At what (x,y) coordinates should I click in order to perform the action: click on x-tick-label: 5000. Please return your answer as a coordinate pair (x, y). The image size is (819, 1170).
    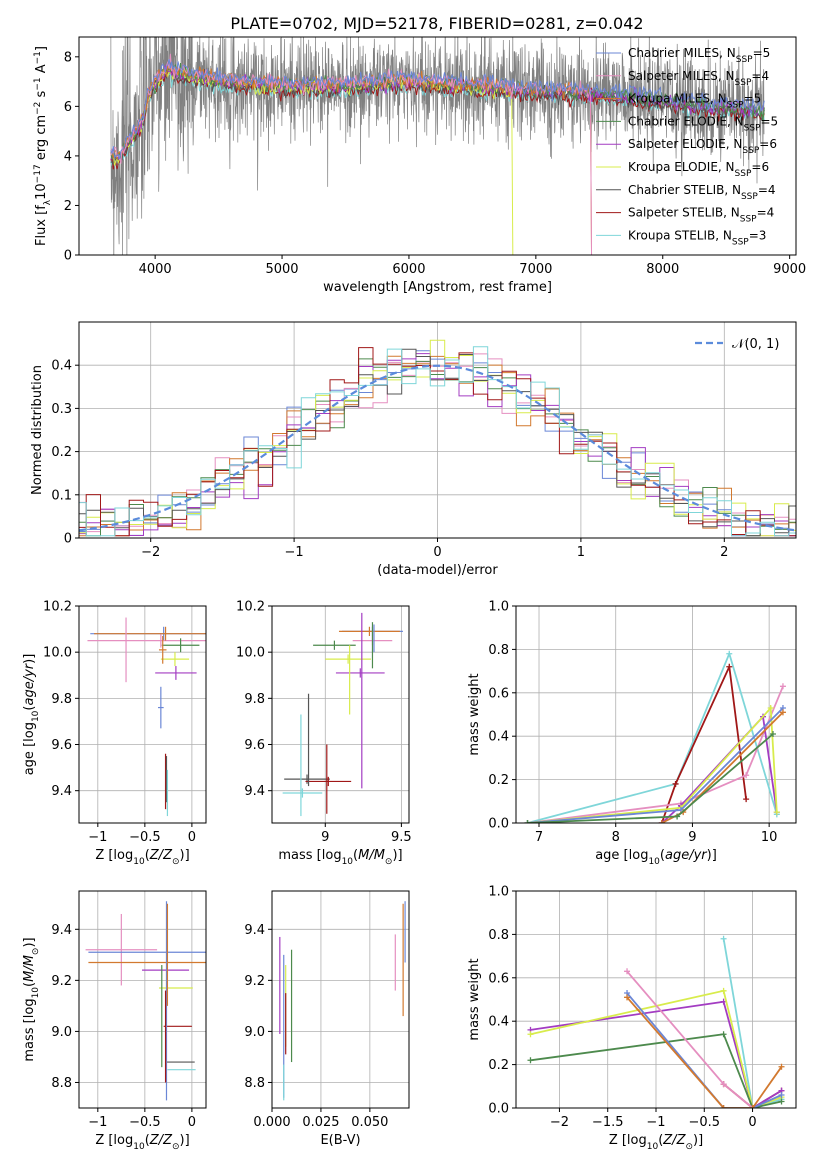
    Looking at the image, I should click on (281, 269).